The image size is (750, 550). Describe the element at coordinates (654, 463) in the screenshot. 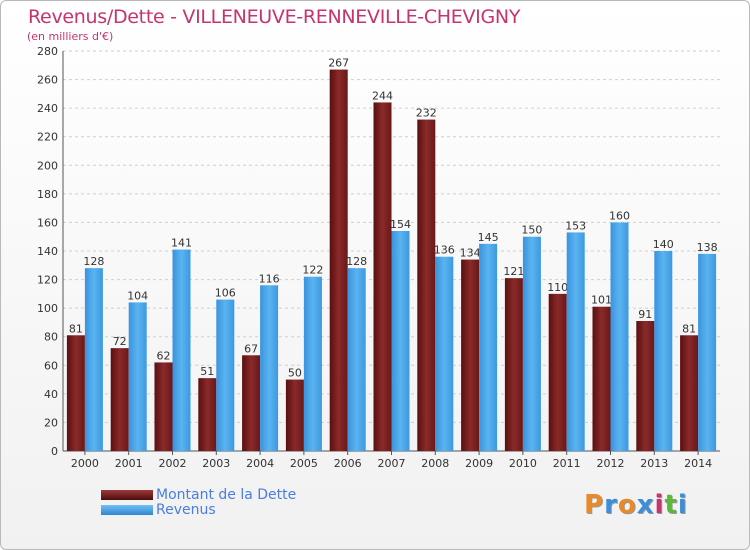

I see `x-tick-label: 2013` at that location.